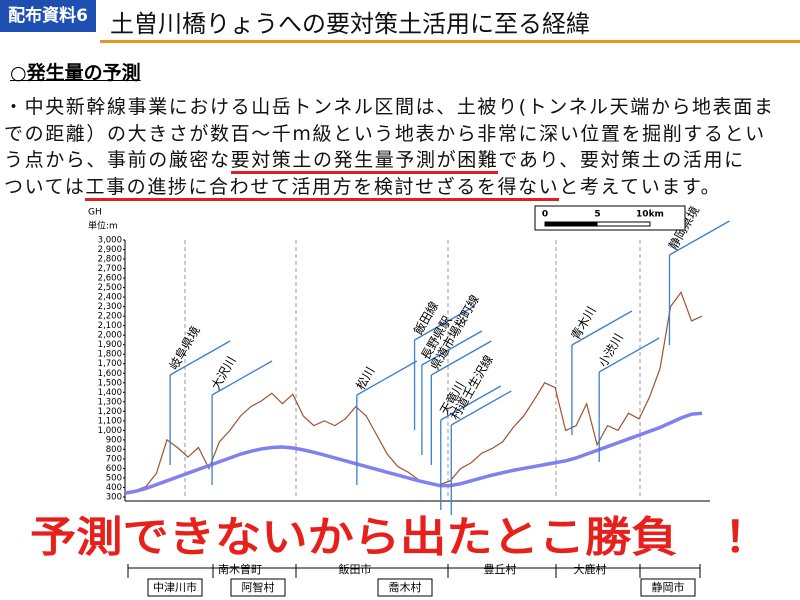 The image size is (800, 600). Describe the element at coordinates (110, 298) in the screenshot. I see `y-tick-label: 2,400` at that location.